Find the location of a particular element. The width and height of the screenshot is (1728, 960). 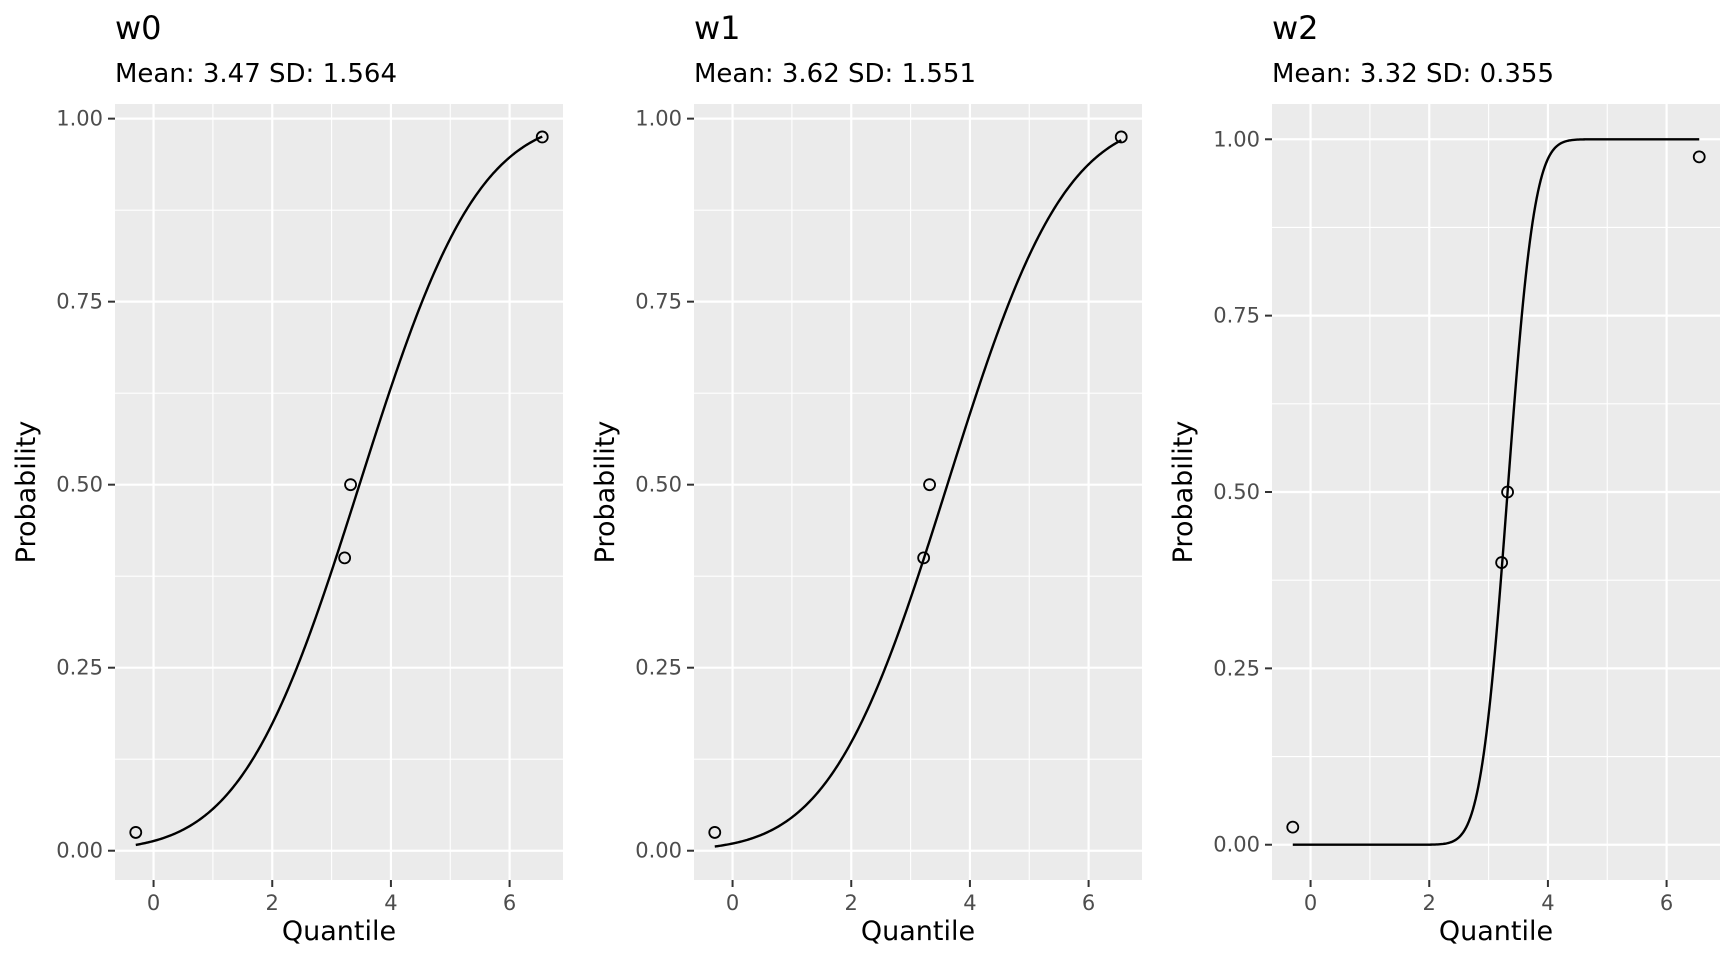

panel-title: w1 is located at coordinates (717, 28).